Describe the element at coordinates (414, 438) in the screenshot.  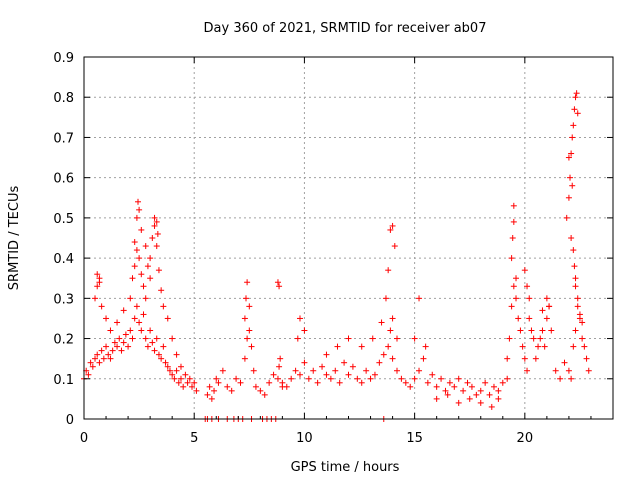
I see `x-tick-label: 15` at that location.